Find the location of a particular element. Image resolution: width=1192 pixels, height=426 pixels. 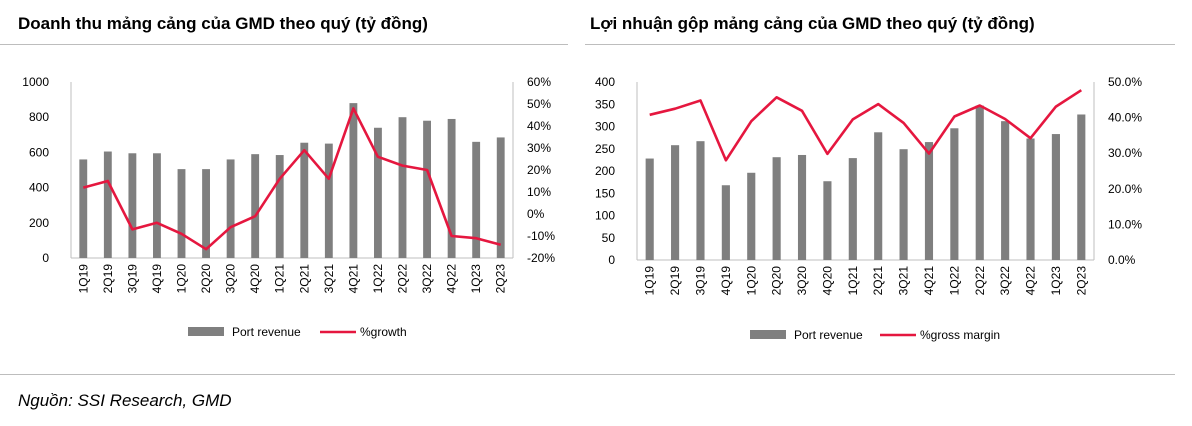

right-y-tick-label: -10% is located at coordinates (541, 236).